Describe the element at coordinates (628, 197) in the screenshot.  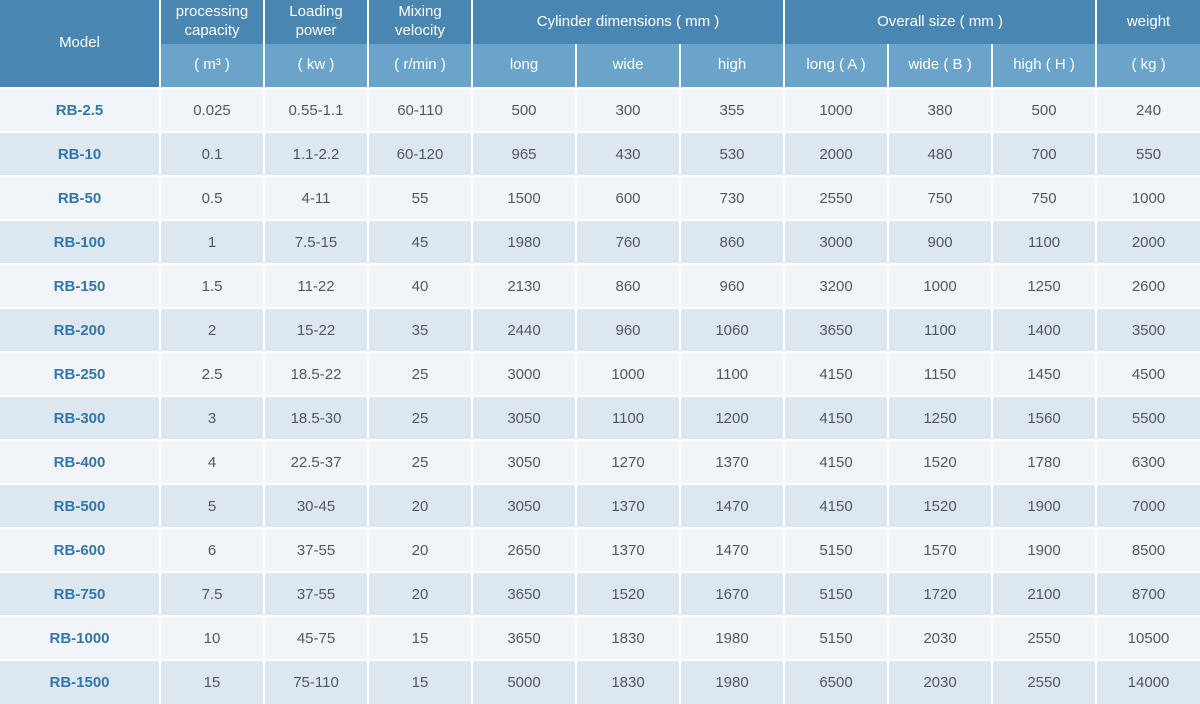
I see `value-cell: 600` at that location.